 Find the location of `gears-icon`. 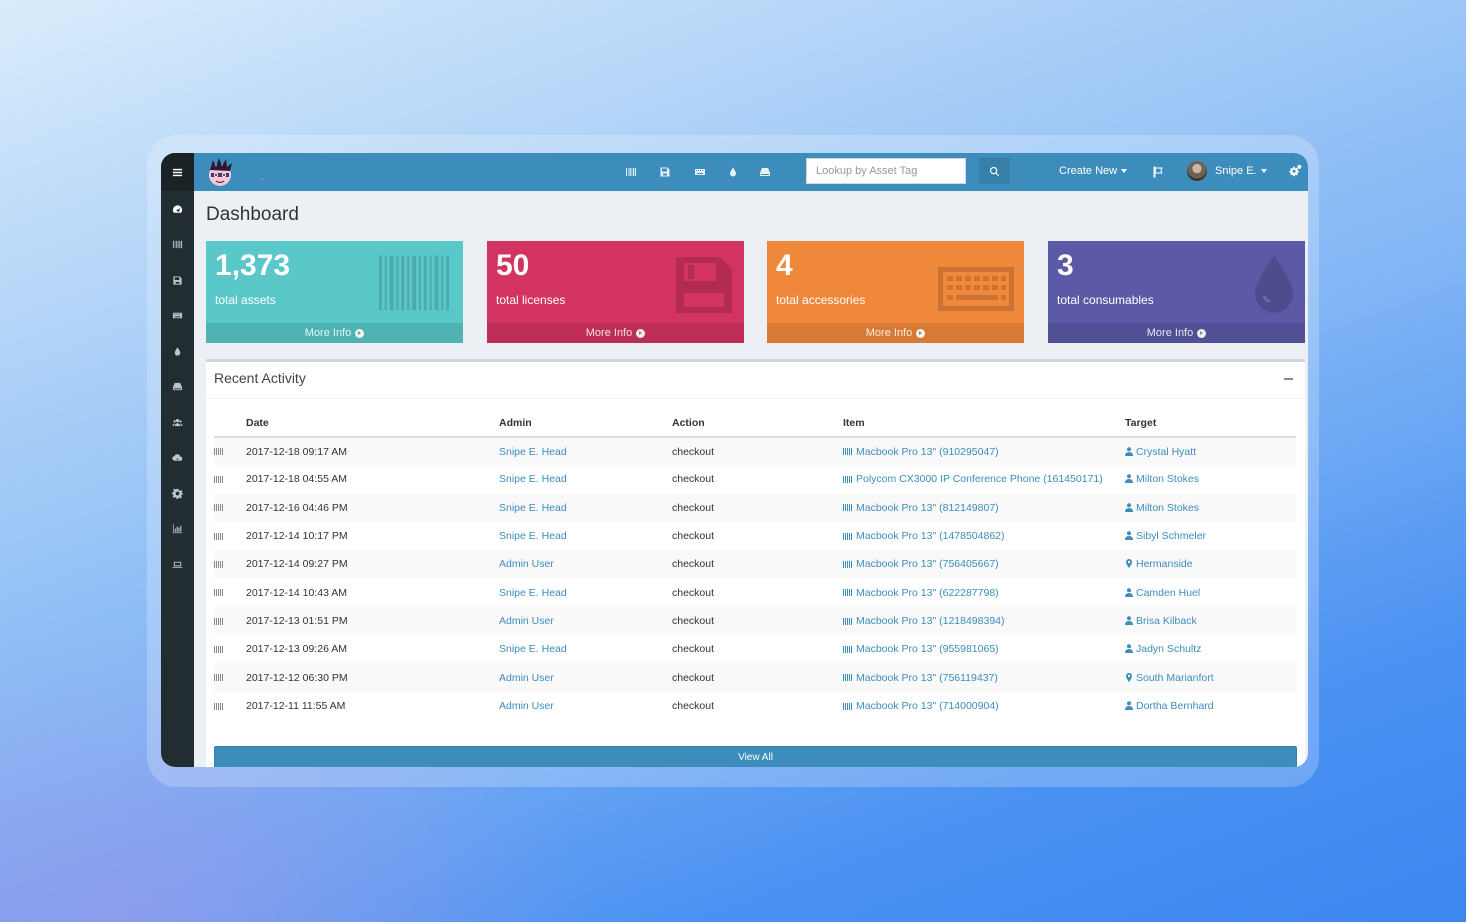

gears-icon is located at coordinates (1295, 173).